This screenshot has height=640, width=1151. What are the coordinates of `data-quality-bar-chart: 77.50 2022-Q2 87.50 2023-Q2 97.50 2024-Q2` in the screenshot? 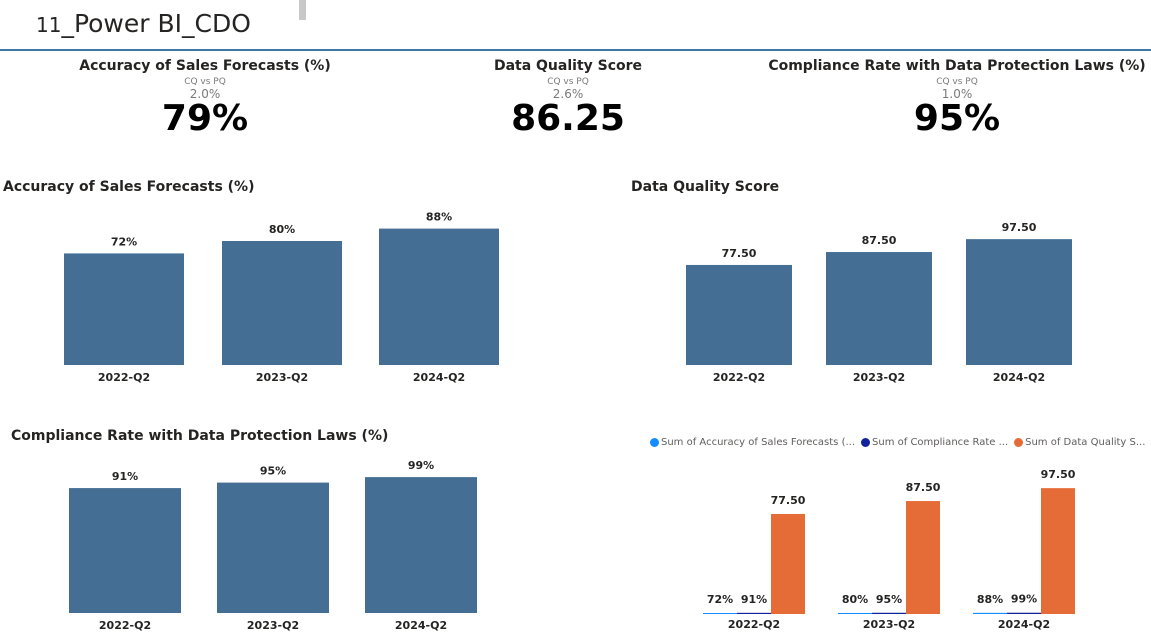 It's located at (880, 295).